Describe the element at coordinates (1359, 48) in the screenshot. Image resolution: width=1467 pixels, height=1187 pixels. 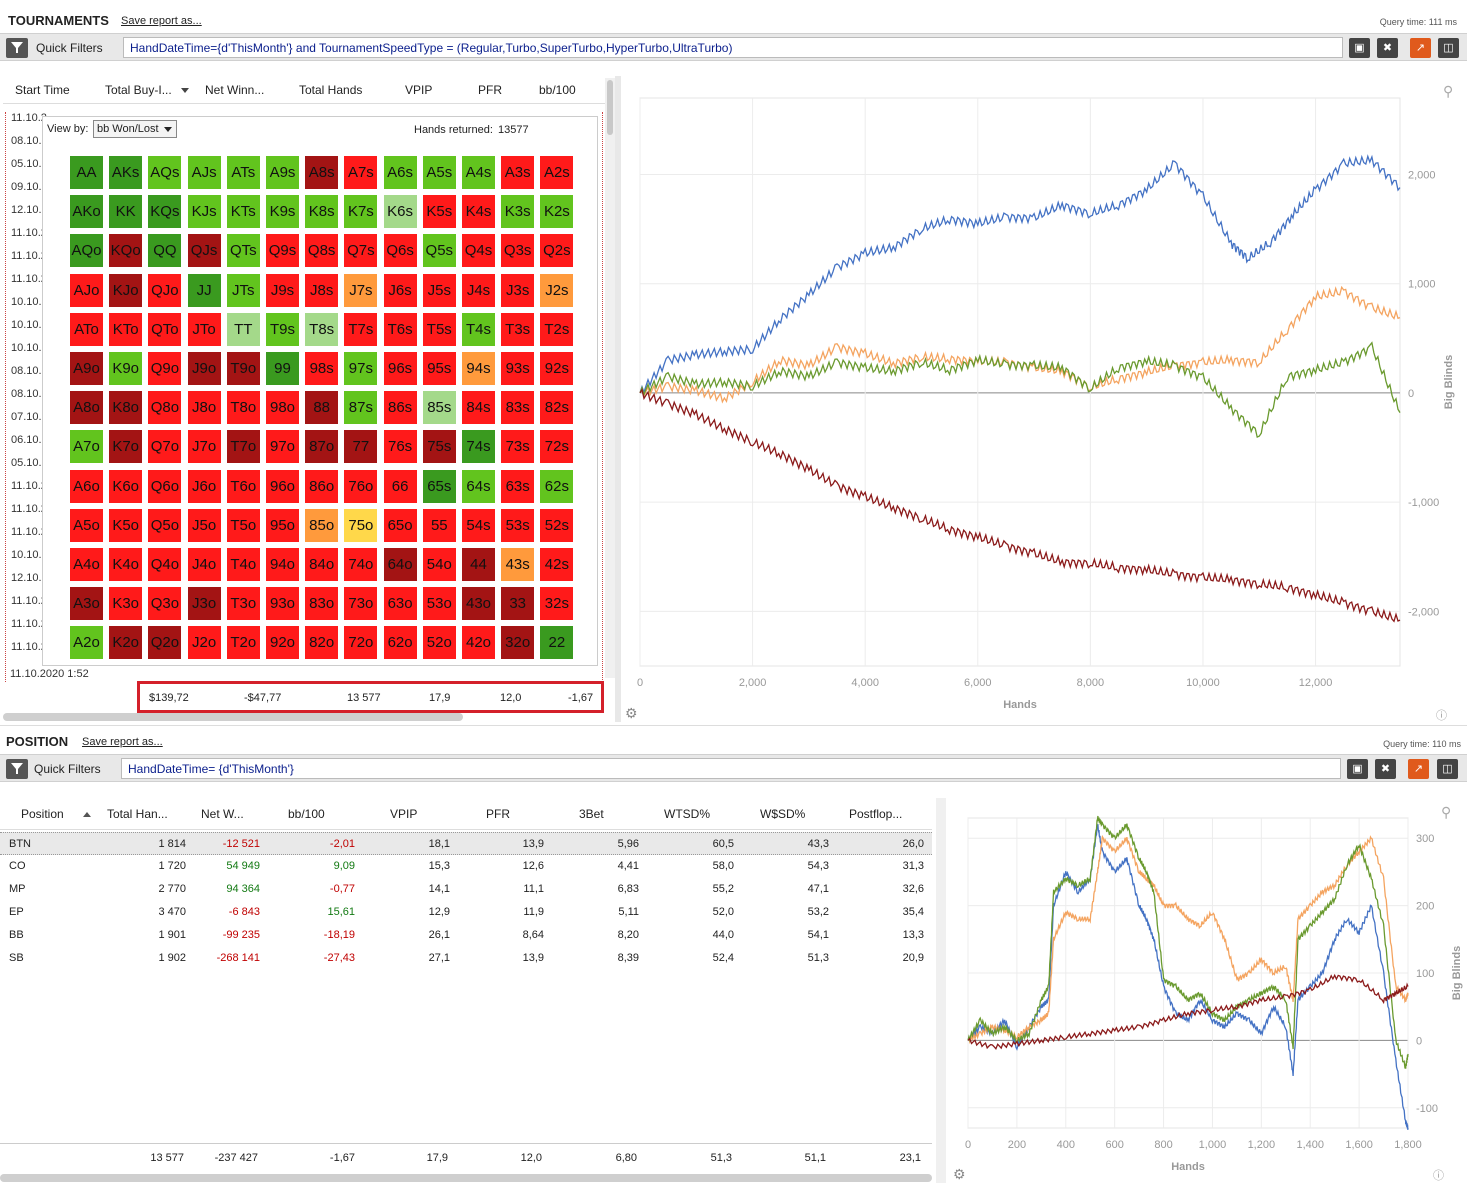
I see `save-filter-icon: ▣` at that location.